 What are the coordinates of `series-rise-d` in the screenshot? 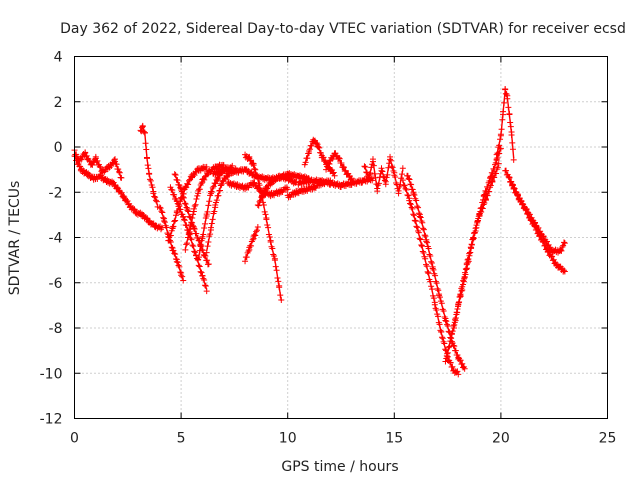 It's located at (221, 210).